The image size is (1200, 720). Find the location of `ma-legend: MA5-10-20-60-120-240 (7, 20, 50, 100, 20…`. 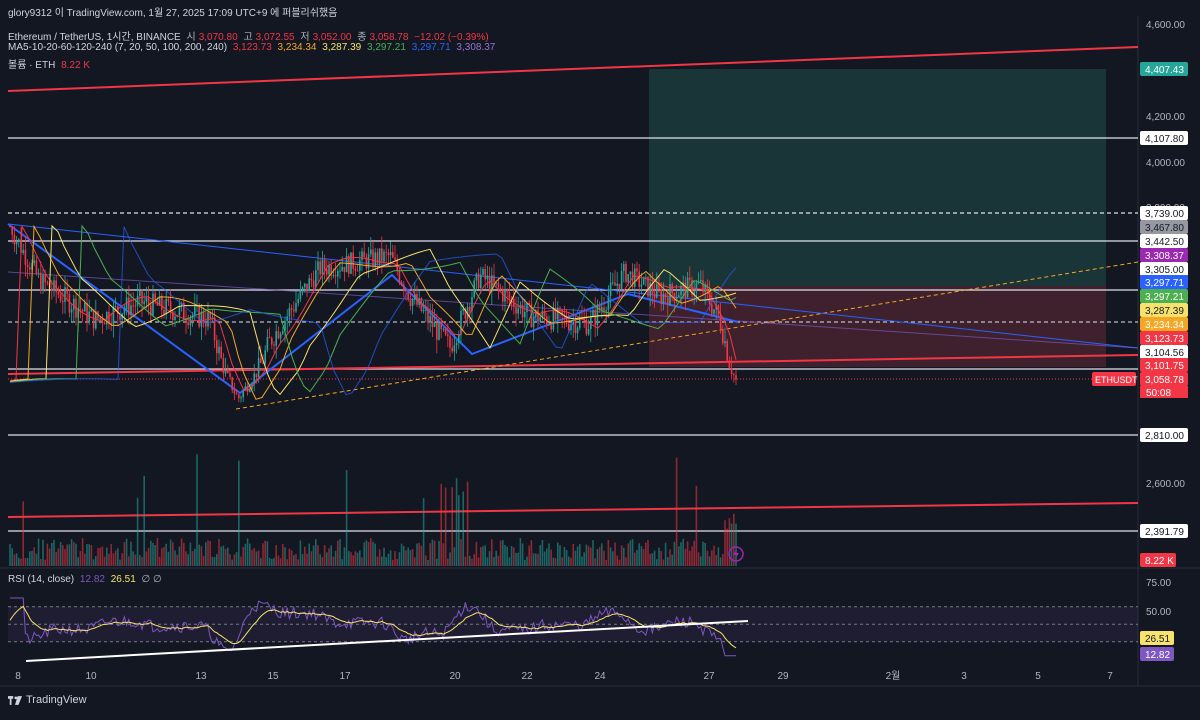

ma-legend: MA5-10-20-60-120-240 (7, 20, 50, 100, 20… is located at coordinates (253, 47).